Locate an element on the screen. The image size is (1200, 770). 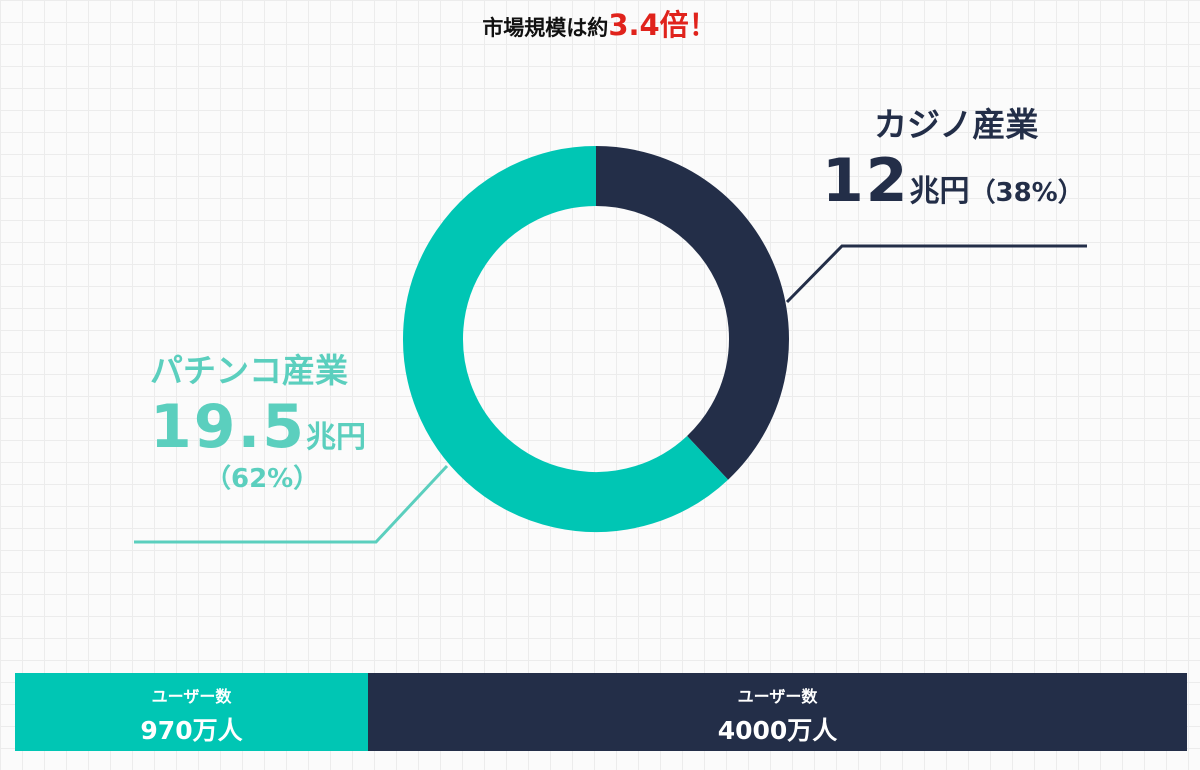
casino-leader-line is located at coordinates (936, 274).